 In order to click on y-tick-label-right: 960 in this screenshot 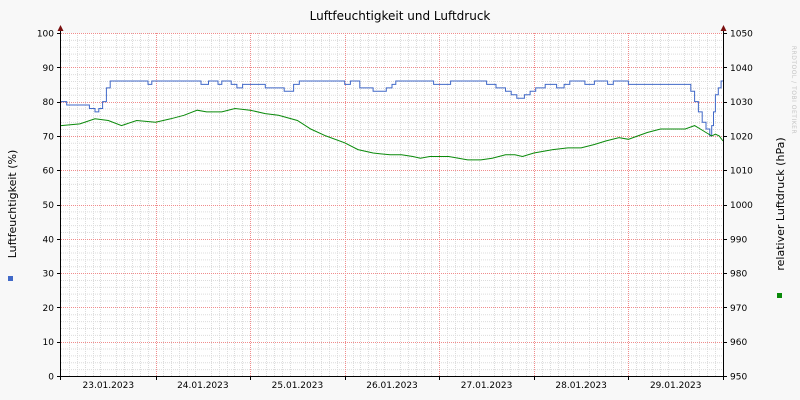, I will do `click(738, 343)`.